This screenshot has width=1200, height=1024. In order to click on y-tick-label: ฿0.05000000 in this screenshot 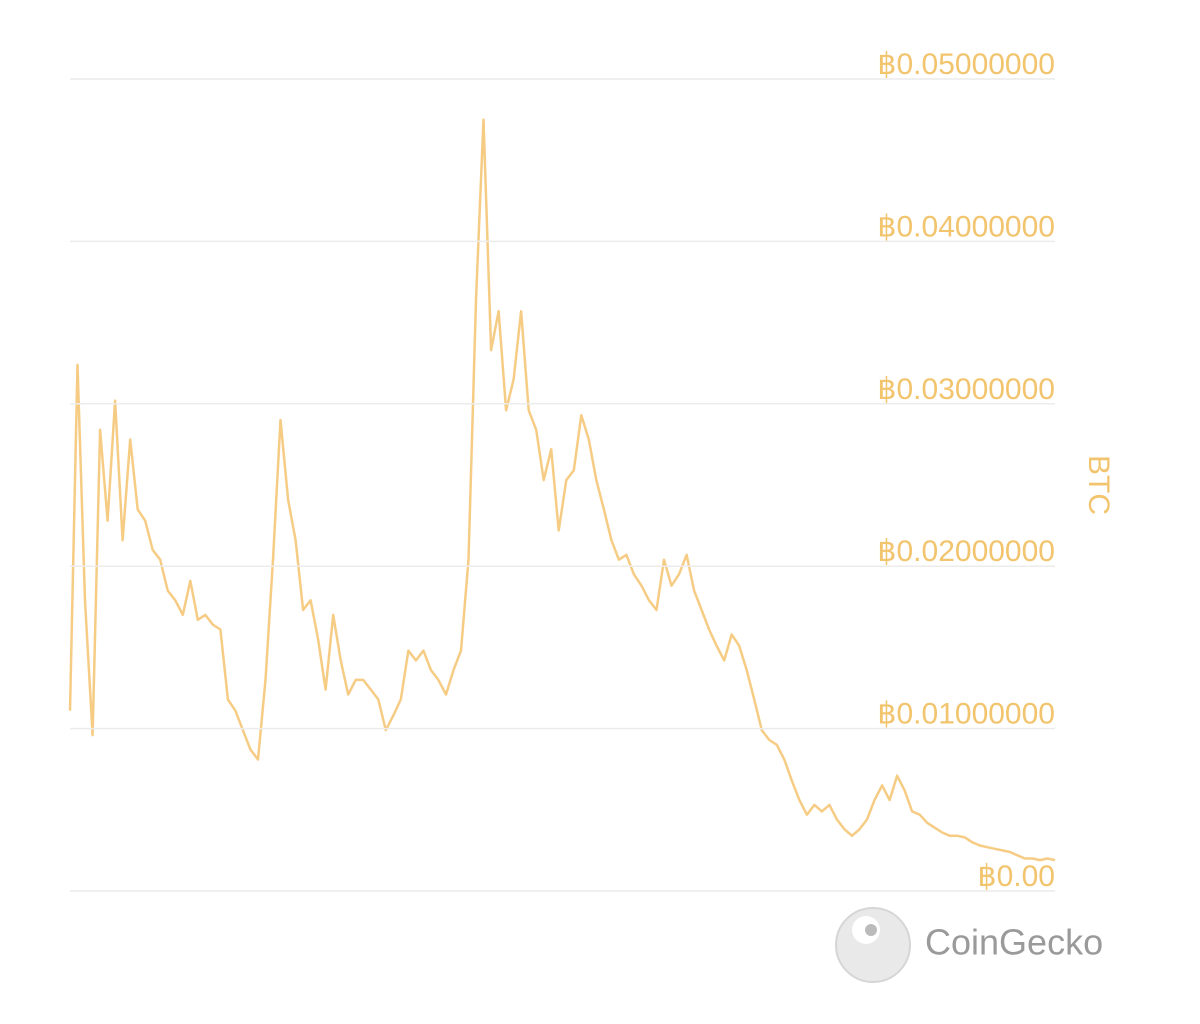, I will do `click(966, 64)`.